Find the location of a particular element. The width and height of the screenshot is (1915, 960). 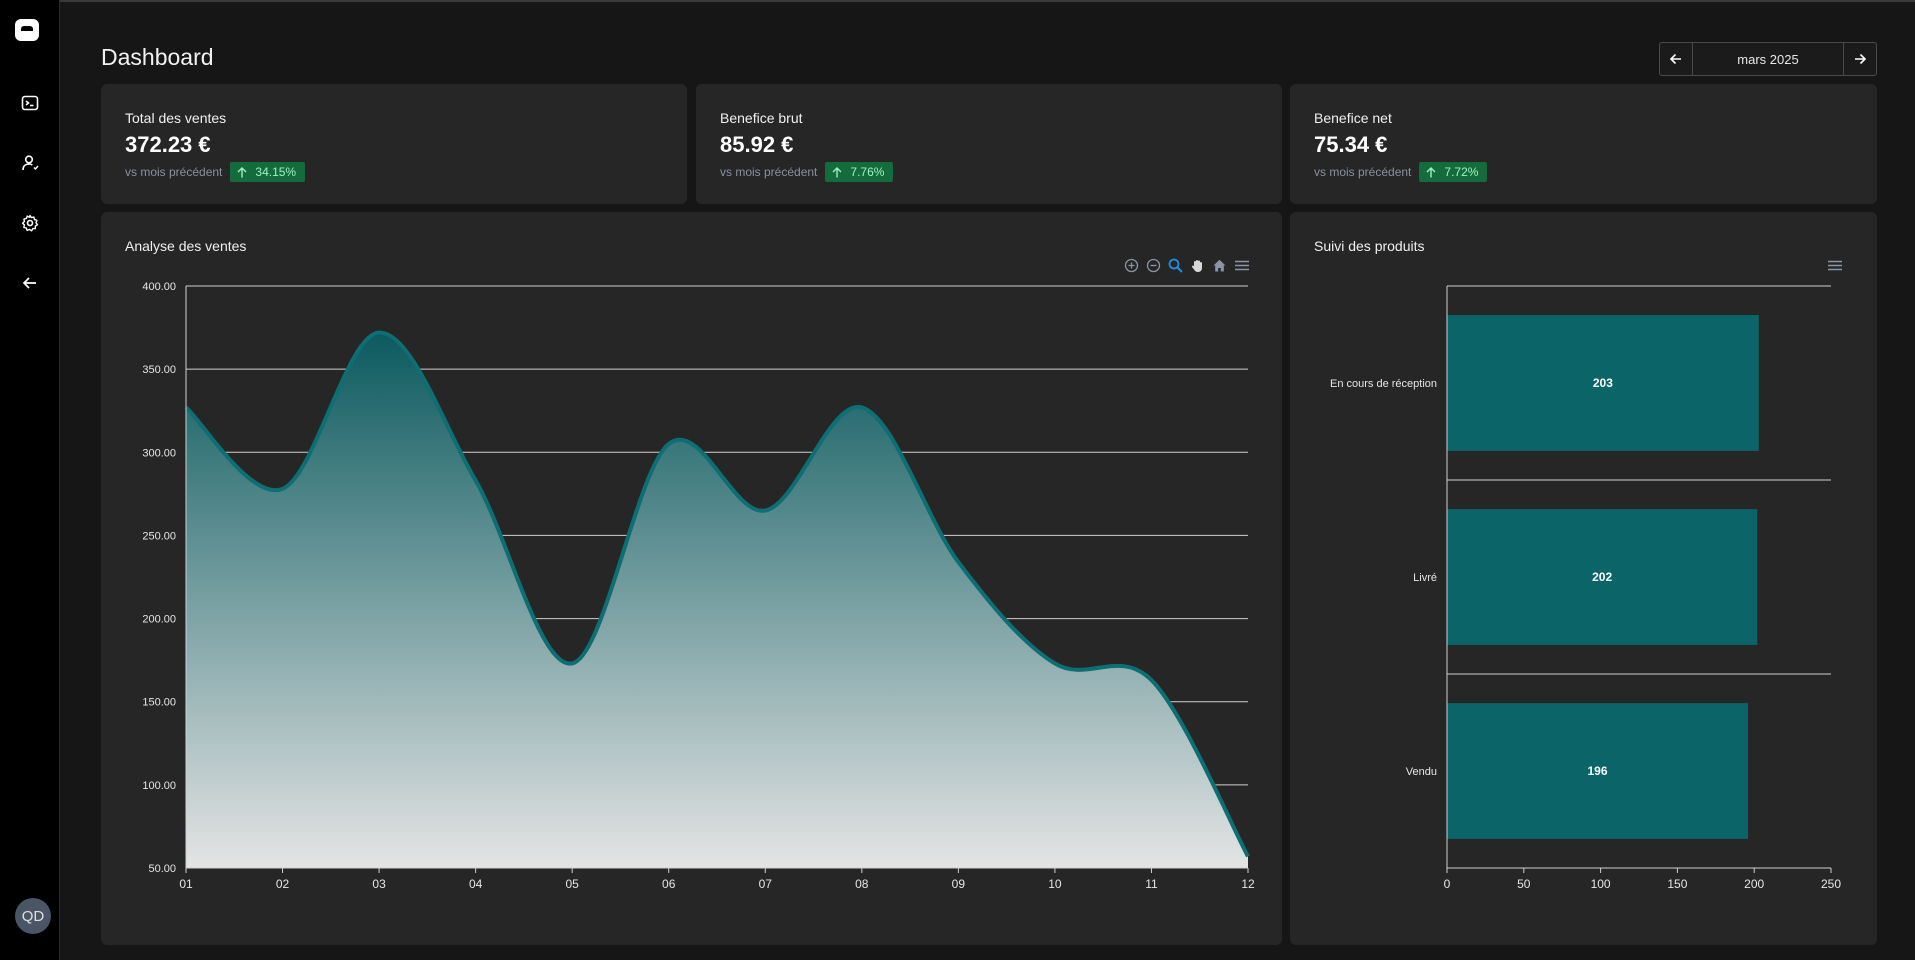

terminal-icon is located at coordinates (30, 103).